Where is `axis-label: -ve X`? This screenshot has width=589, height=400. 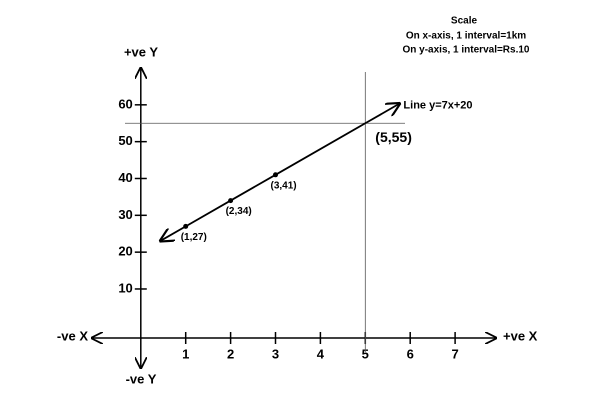 axis-label: -ve X is located at coordinates (72, 335).